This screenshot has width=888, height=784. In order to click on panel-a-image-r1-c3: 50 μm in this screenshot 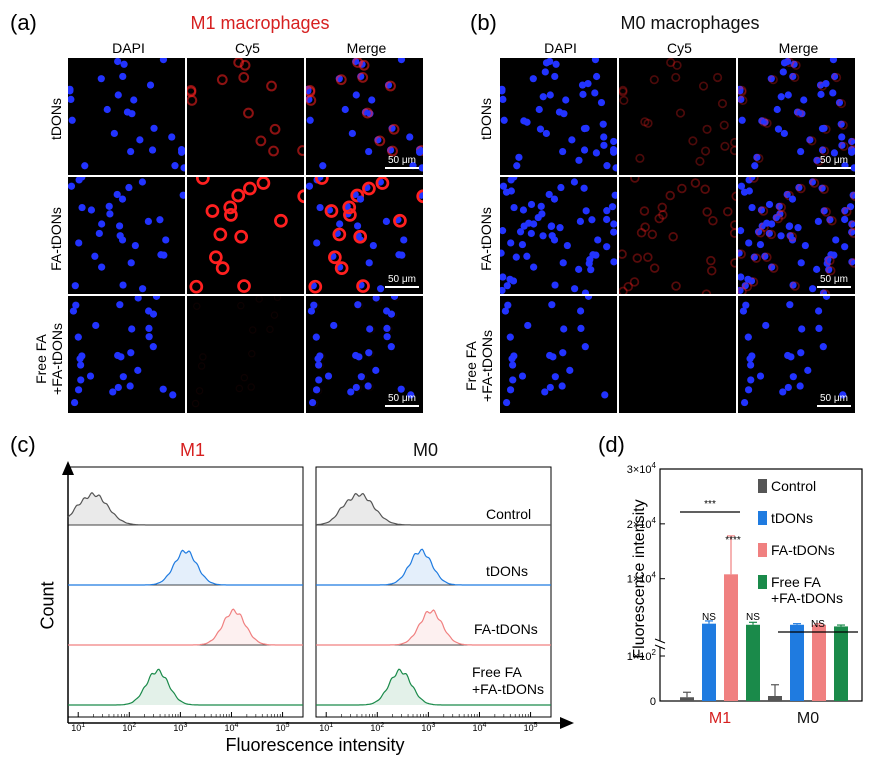, I will do `click(364, 116)`.